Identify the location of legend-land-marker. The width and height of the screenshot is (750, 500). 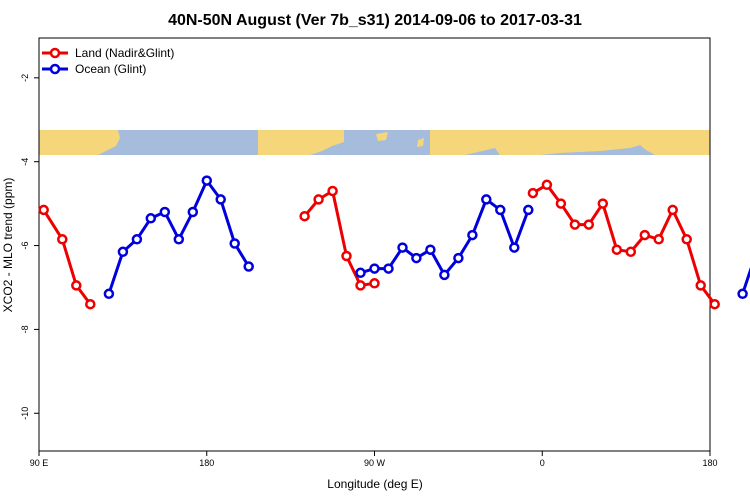
(55, 53).